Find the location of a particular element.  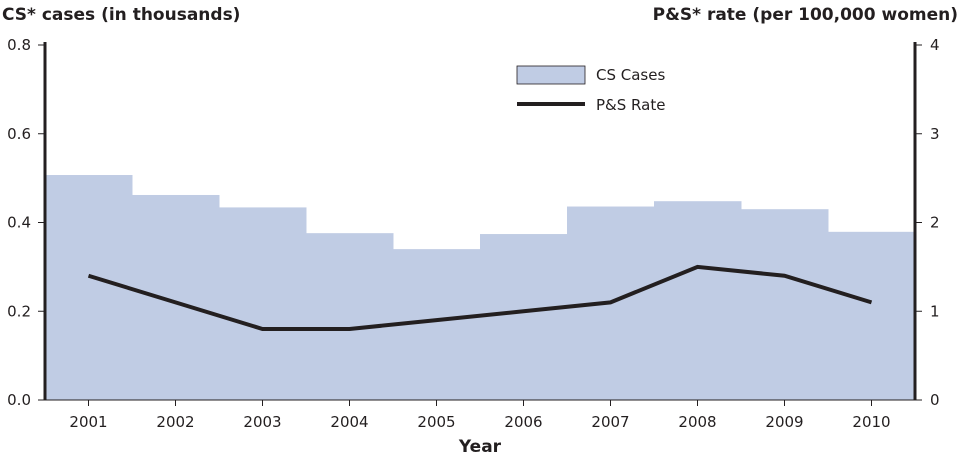

x-tick-label: 2008 is located at coordinates (697, 422).